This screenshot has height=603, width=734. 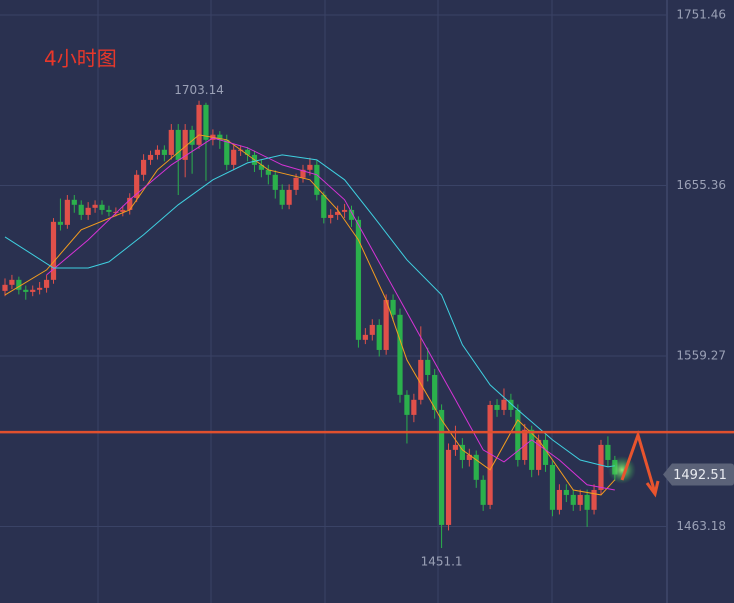 What do you see at coordinates (199, 90) in the screenshot?
I see `high-annotation: 1703.14` at bounding box center [199, 90].